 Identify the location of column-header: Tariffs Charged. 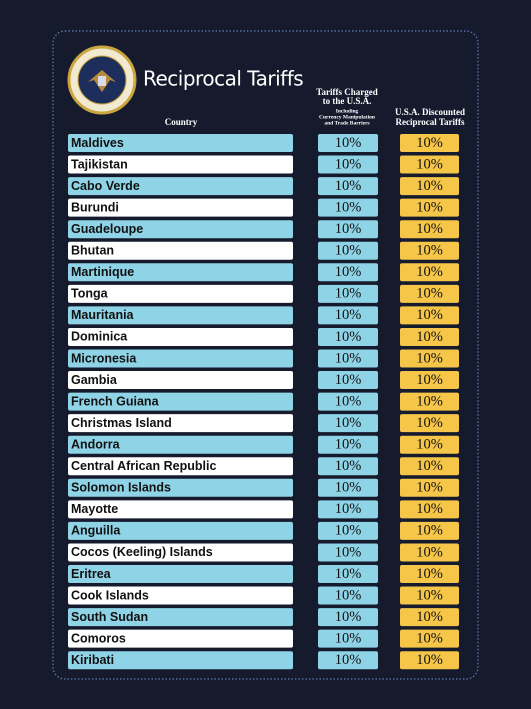
(346, 92).